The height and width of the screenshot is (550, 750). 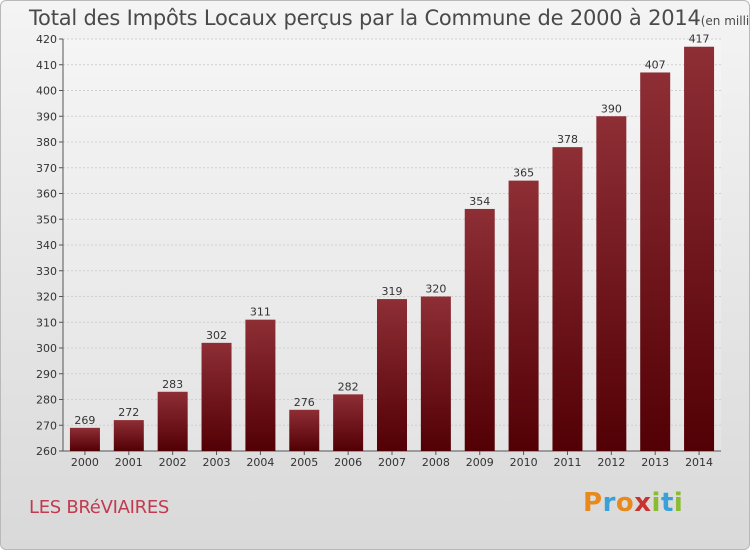 I want to click on y-tick-label: 370, so click(x=46, y=168).